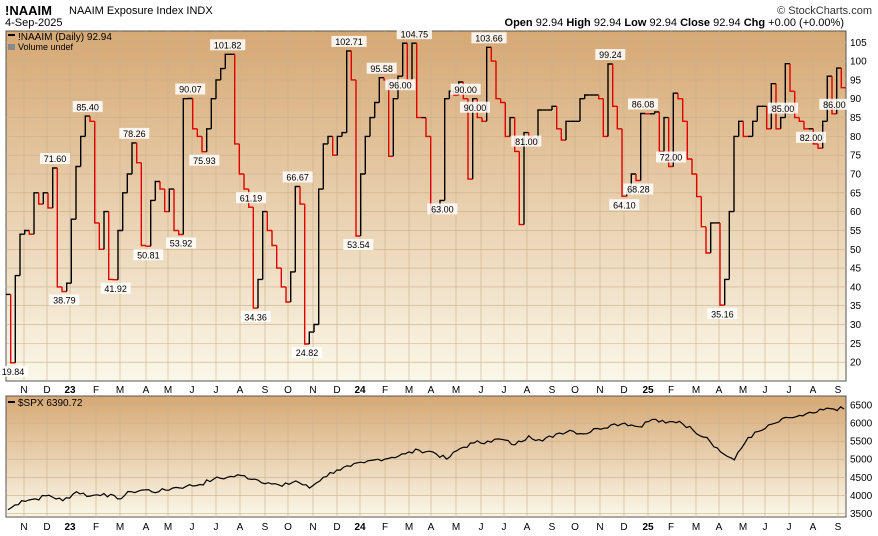  Describe the element at coordinates (856, 175) in the screenshot. I see `y-tick-label: 70` at that location.